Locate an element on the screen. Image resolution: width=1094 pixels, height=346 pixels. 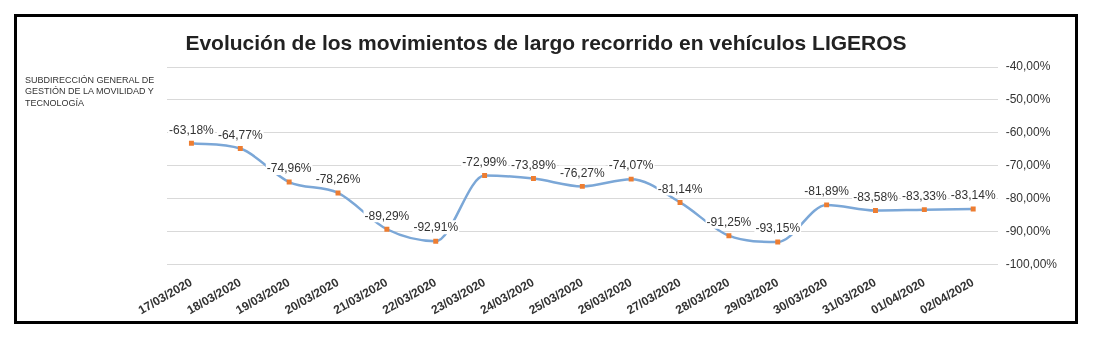
data-label: -89,29% is located at coordinates (387, 215).